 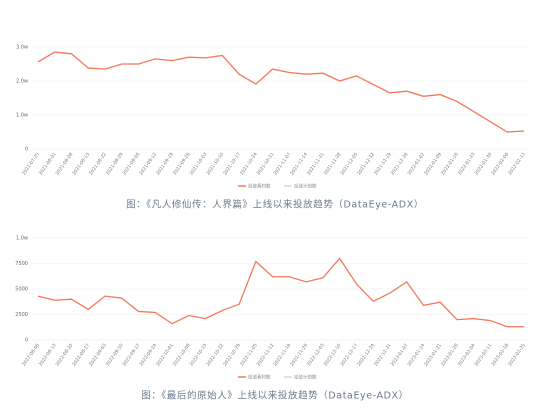 What do you see at coordinates (21, 264) in the screenshot?
I see `y-tick-label: 7500` at bounding box center [21, 264].